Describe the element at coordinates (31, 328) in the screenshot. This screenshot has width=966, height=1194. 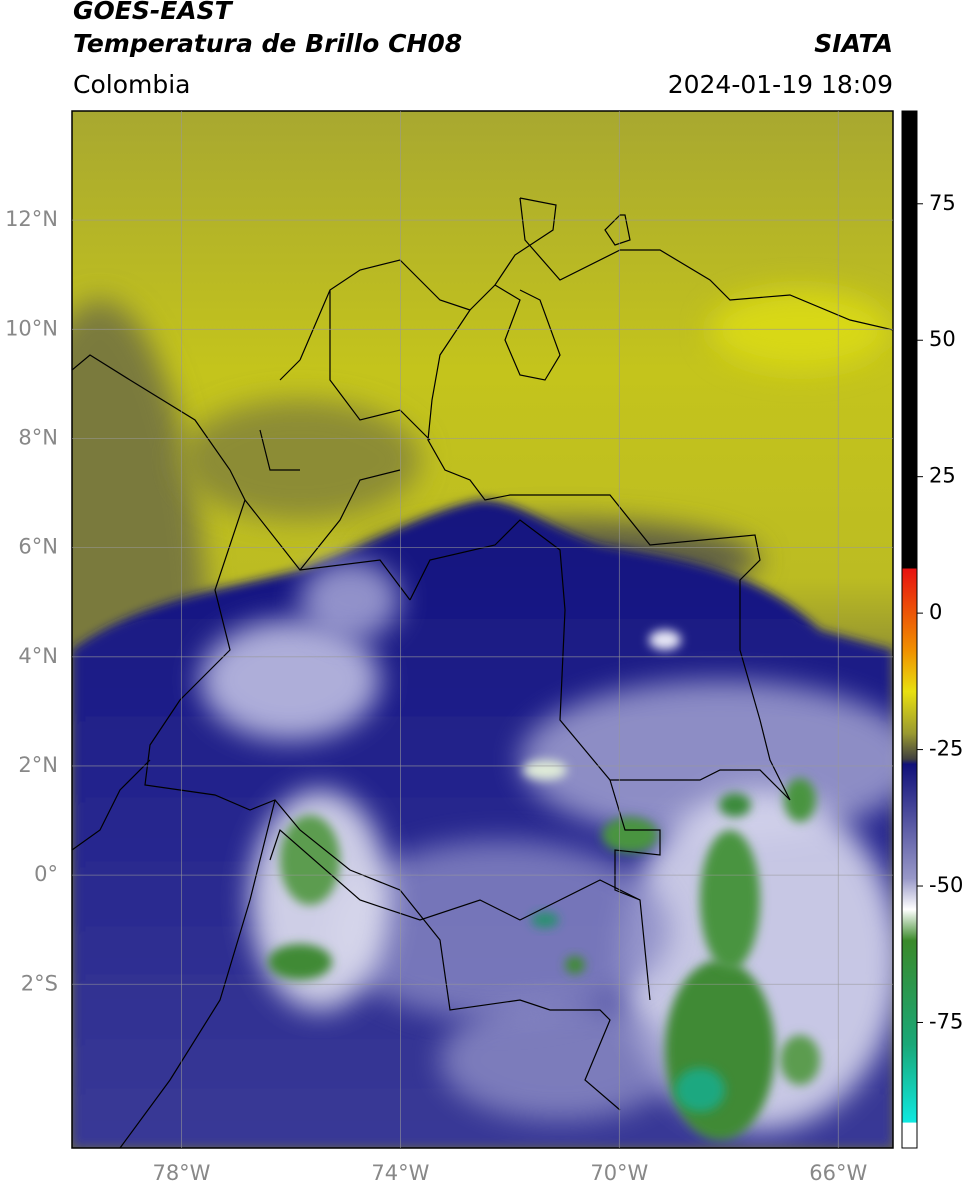
I see `y-tick-label: 10°N` at that location.